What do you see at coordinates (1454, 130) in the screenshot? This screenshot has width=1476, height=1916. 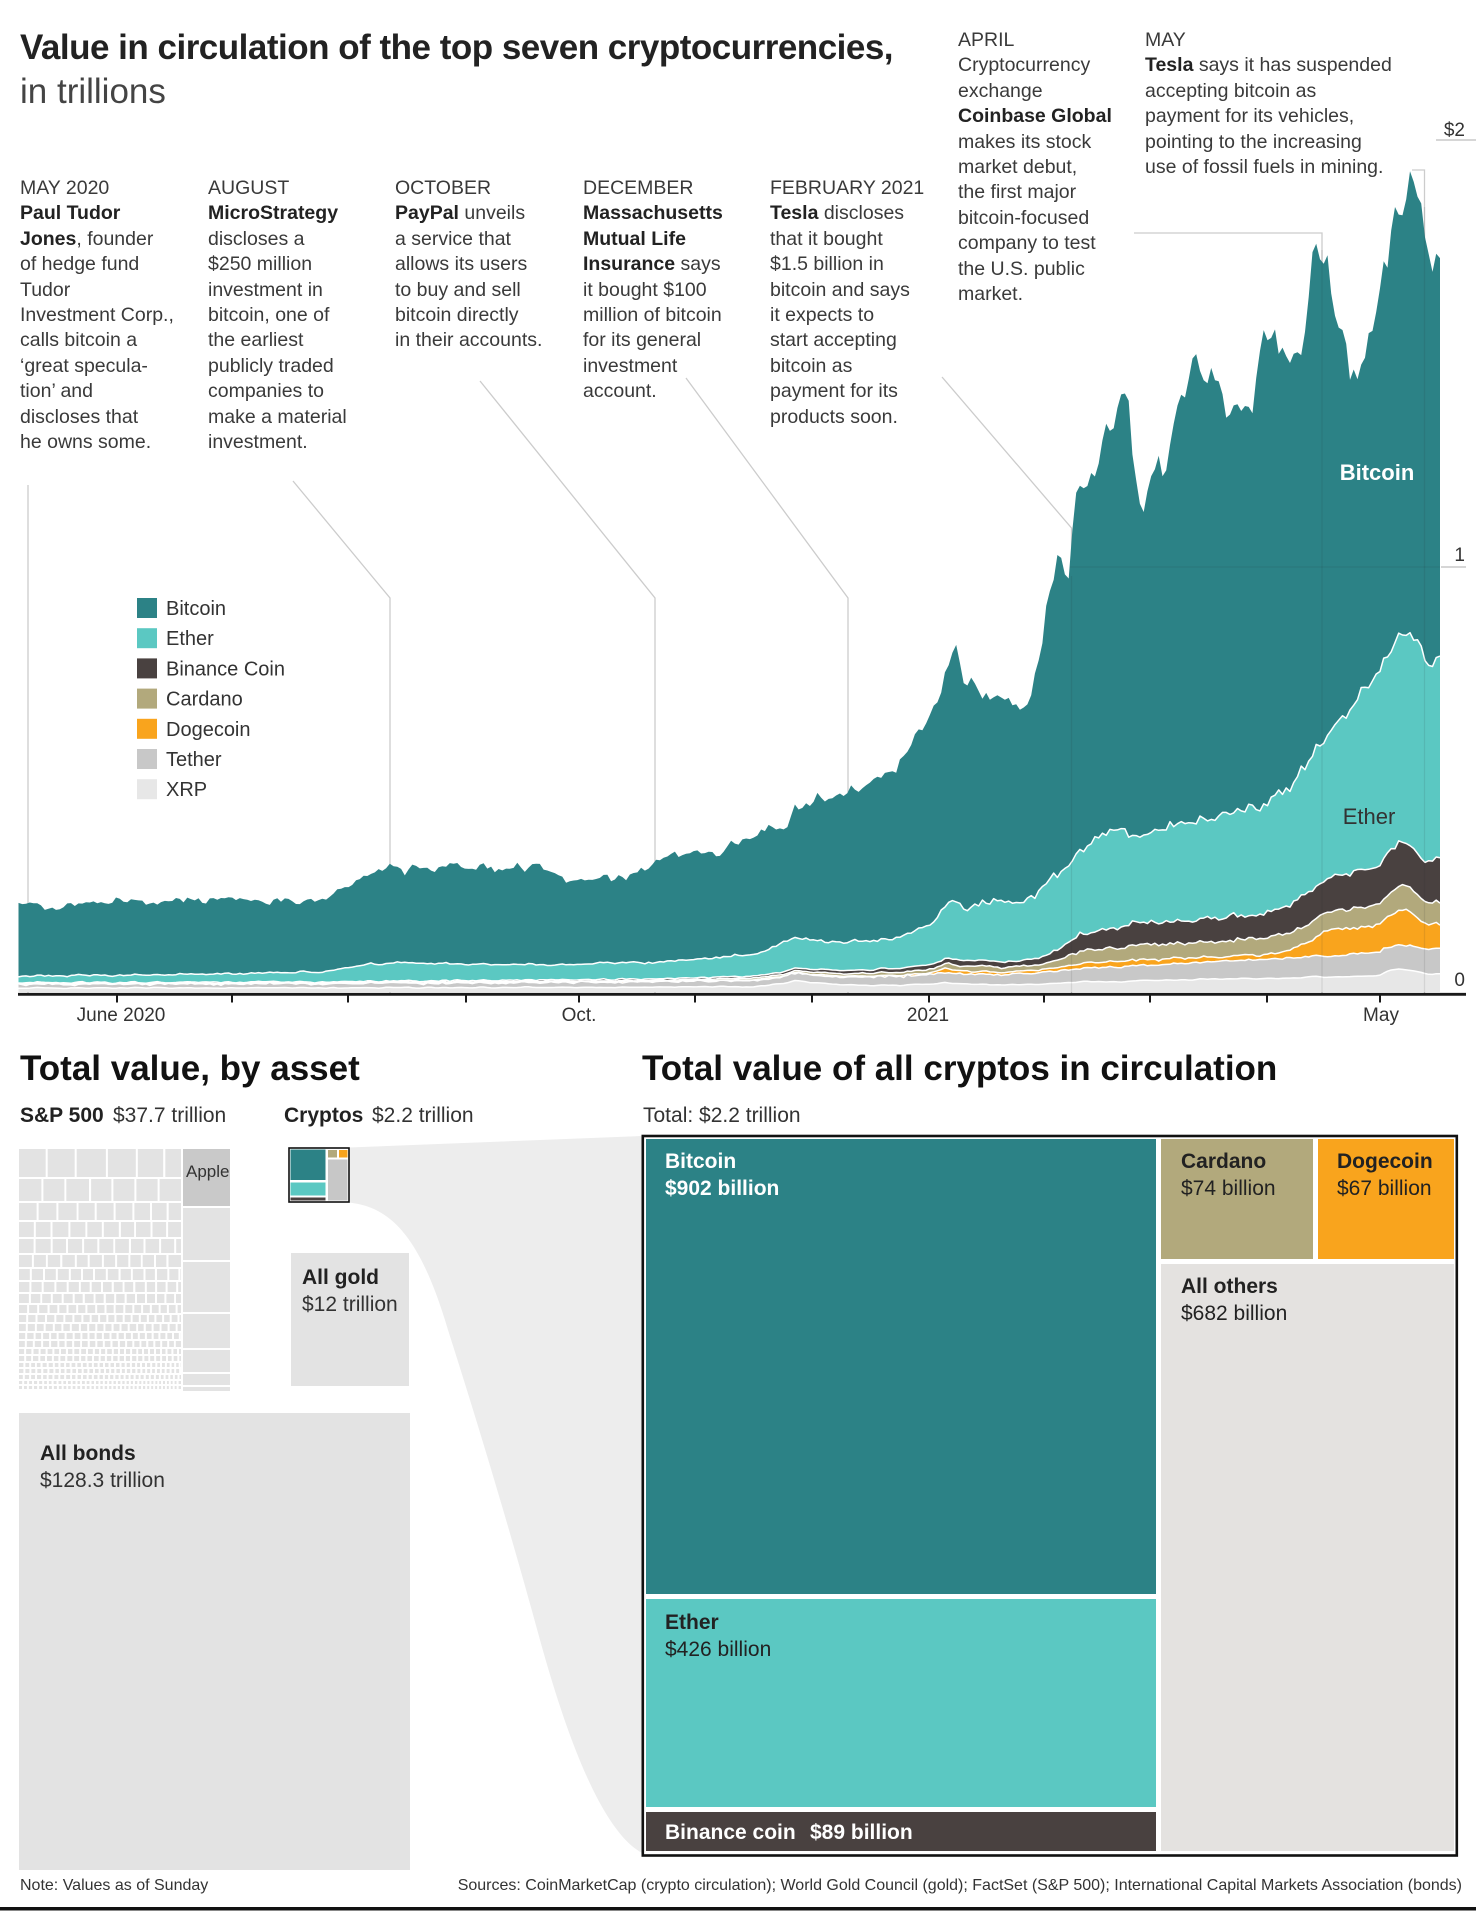 I see `svg-text: $2` at bounding box center [1454, 130].